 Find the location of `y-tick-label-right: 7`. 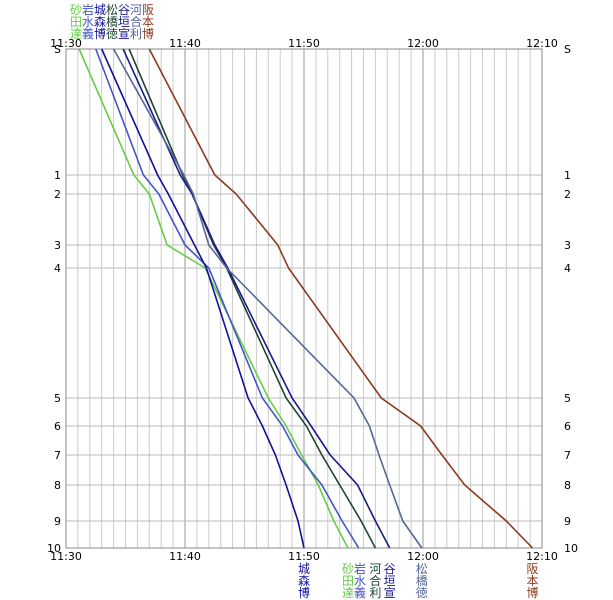

y-tick-label-right: 7 is located at coordinates (567, 455).